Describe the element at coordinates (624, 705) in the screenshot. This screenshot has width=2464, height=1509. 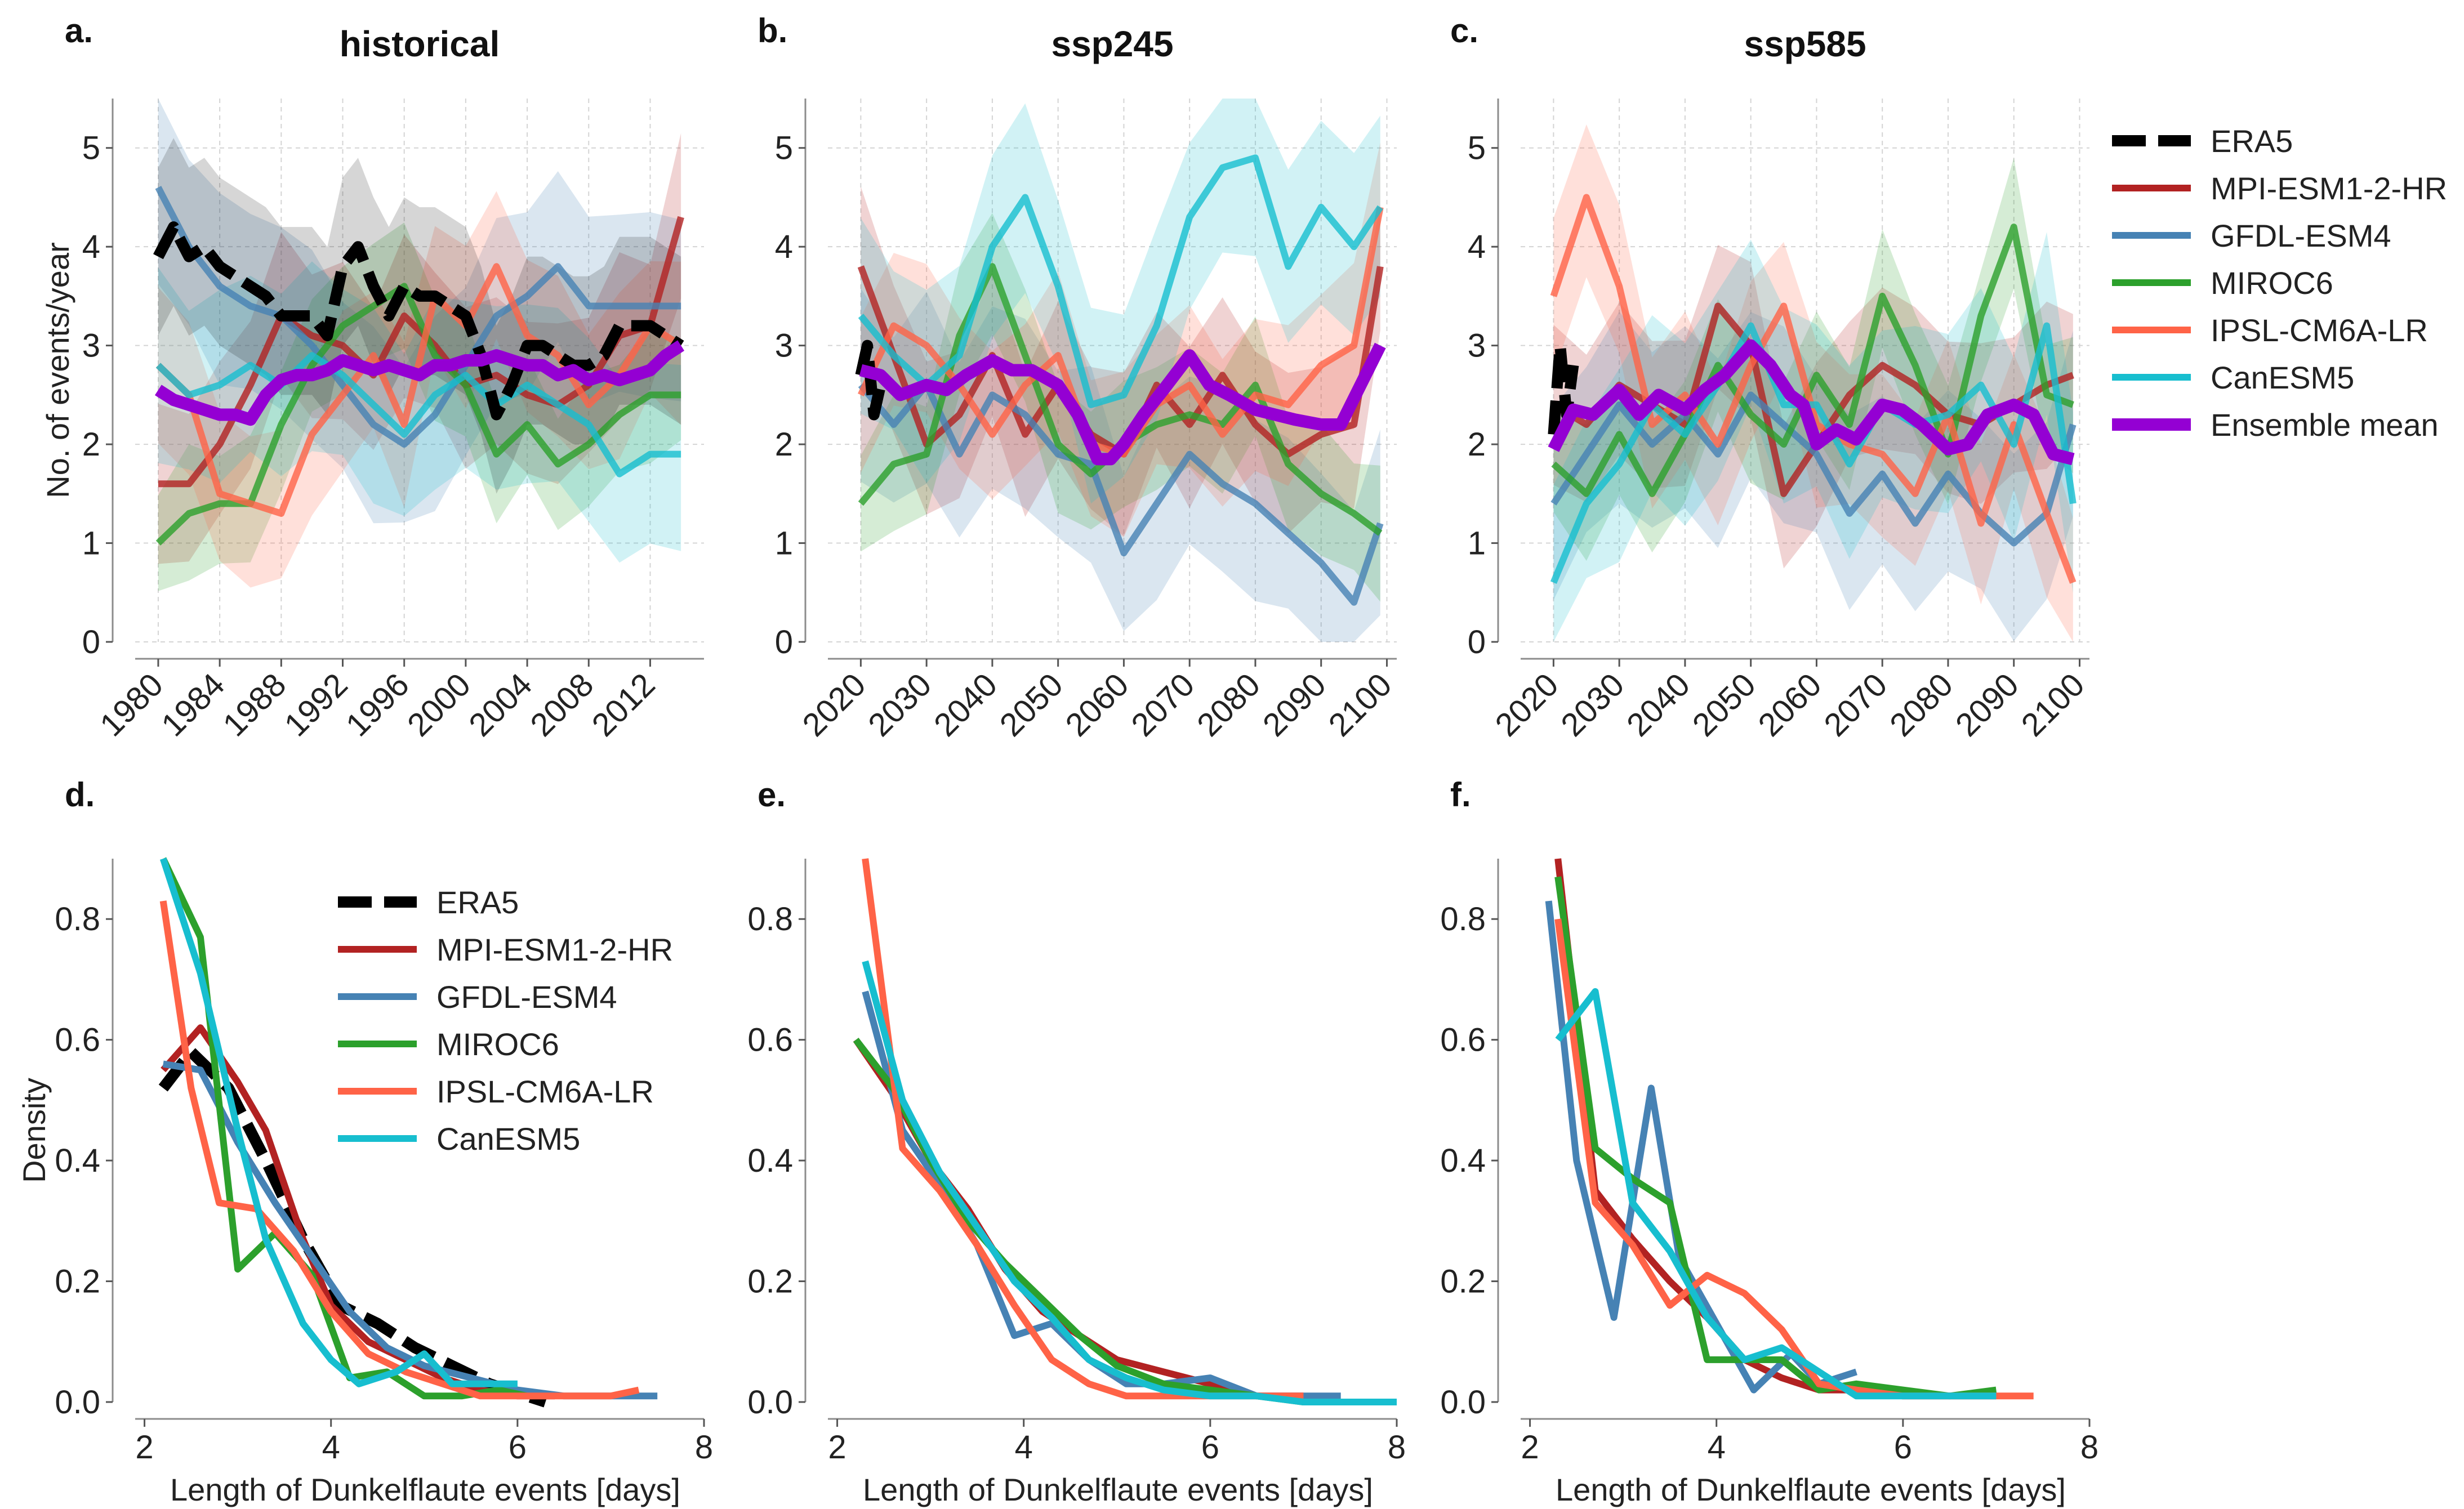
I see `x-tick-label: 2012` at that location.